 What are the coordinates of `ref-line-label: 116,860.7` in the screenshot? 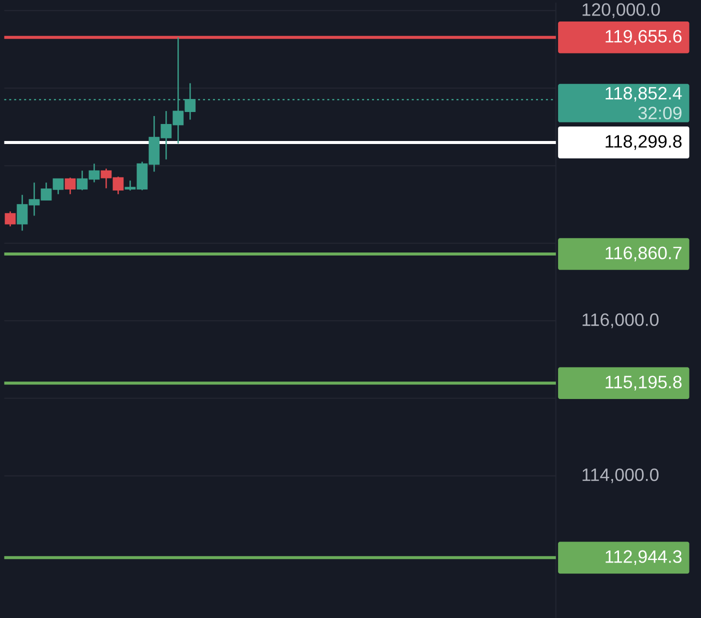 It's located at (644, 254).